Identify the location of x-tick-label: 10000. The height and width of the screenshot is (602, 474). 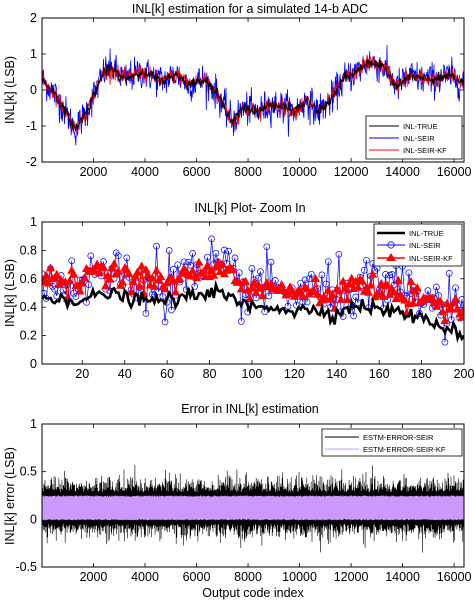
(299, 577).